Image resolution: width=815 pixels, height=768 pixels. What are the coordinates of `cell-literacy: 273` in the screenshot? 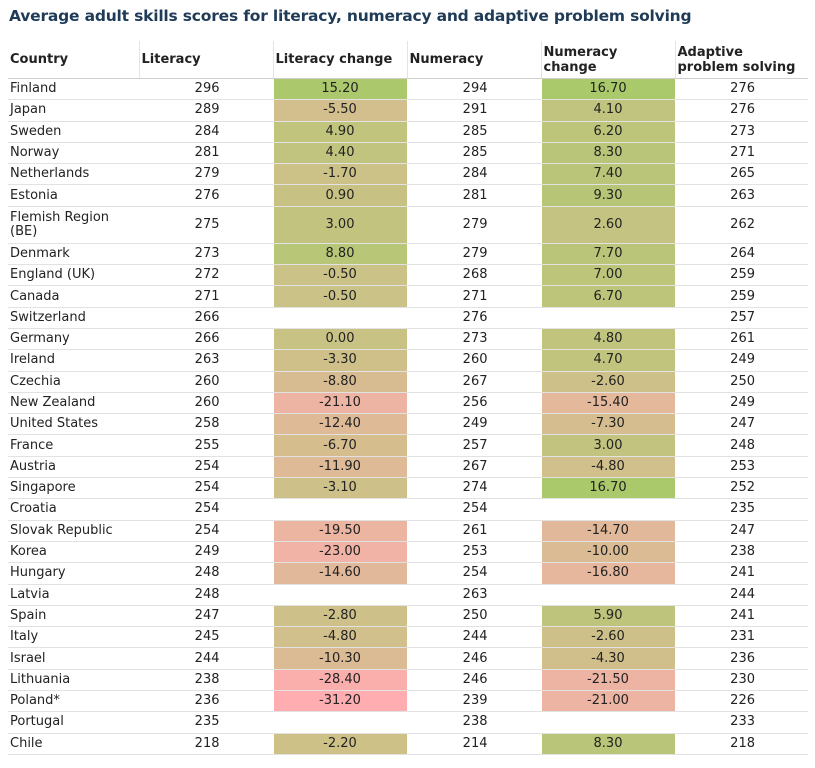 It's located at (206, 254).